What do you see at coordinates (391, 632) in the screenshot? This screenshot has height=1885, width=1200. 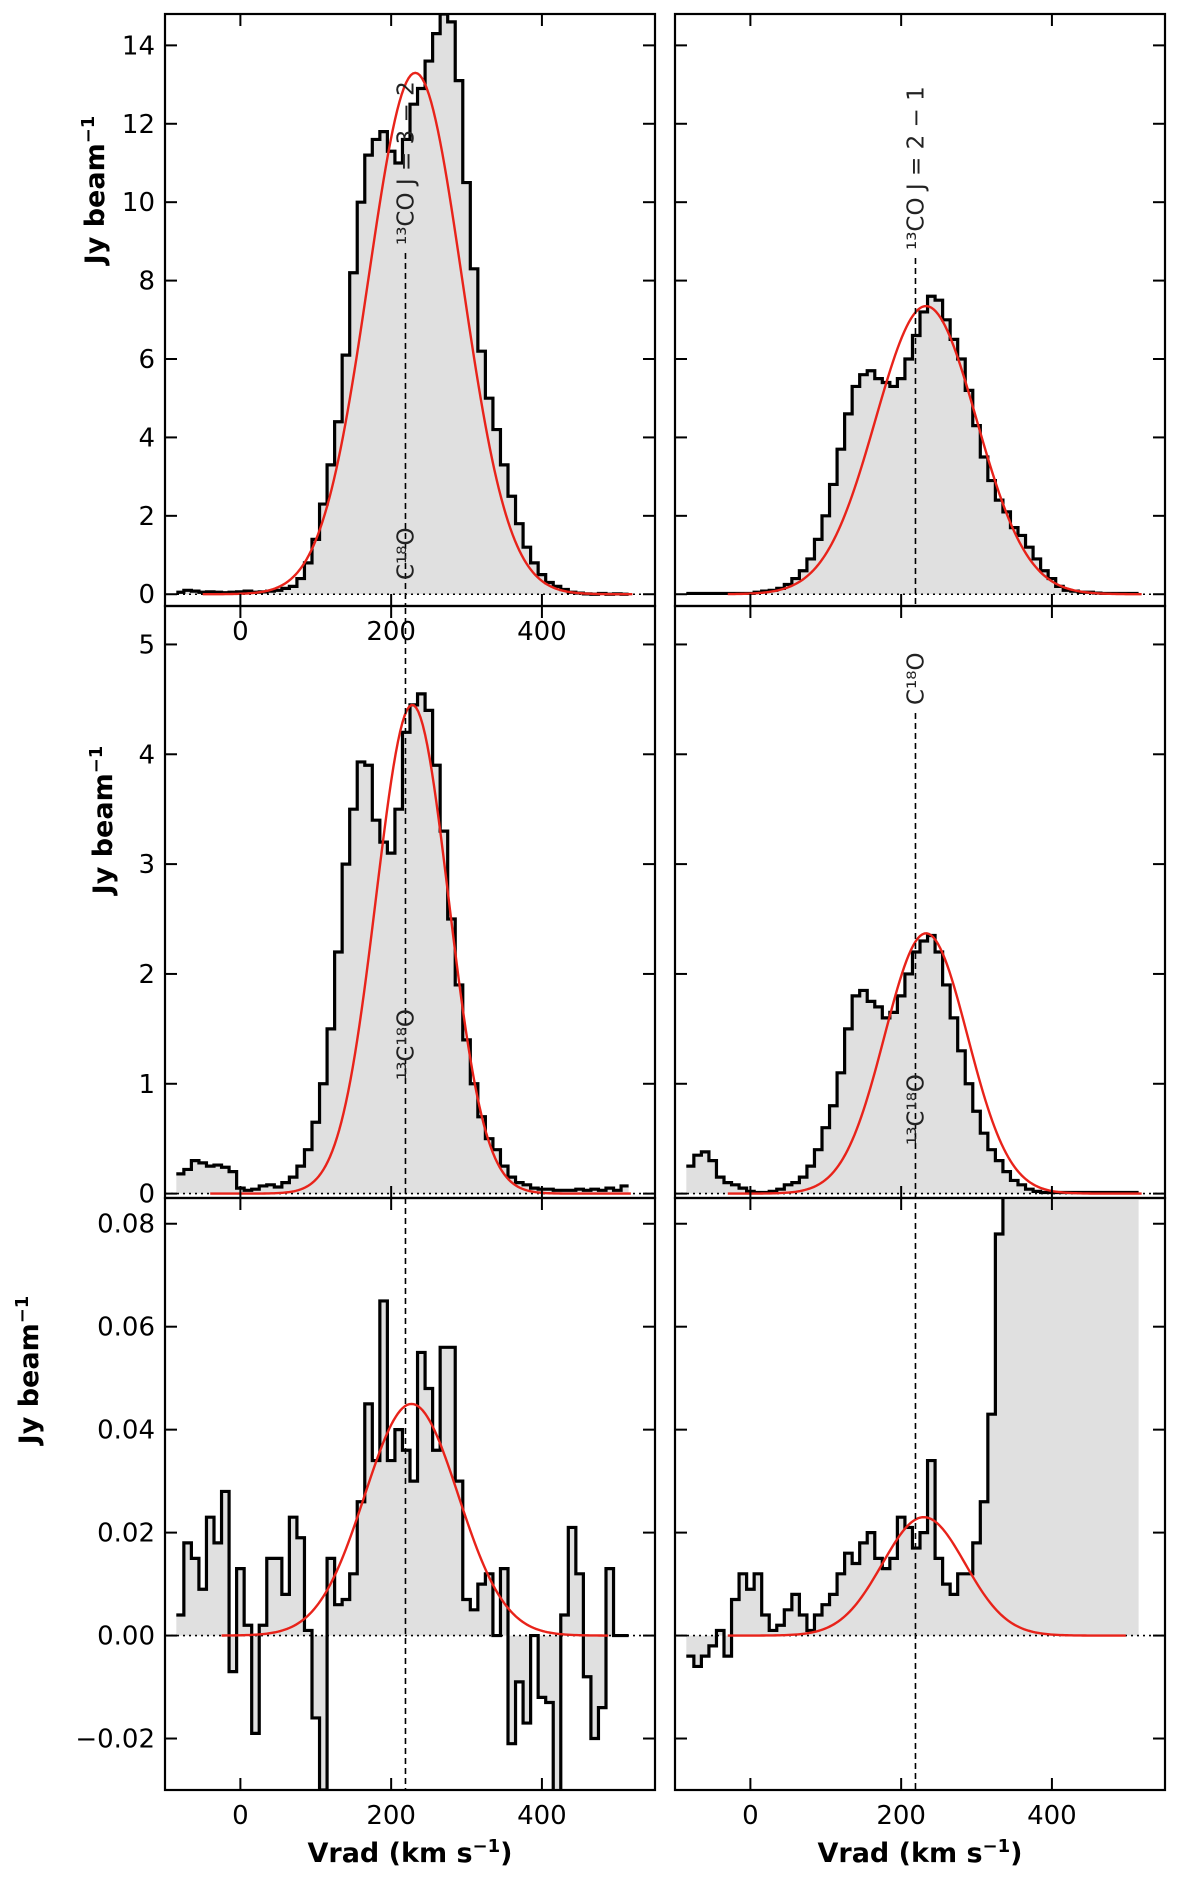 I see `panel-r0-c0-xtick-label: 200` at bounding box center [391, 632].